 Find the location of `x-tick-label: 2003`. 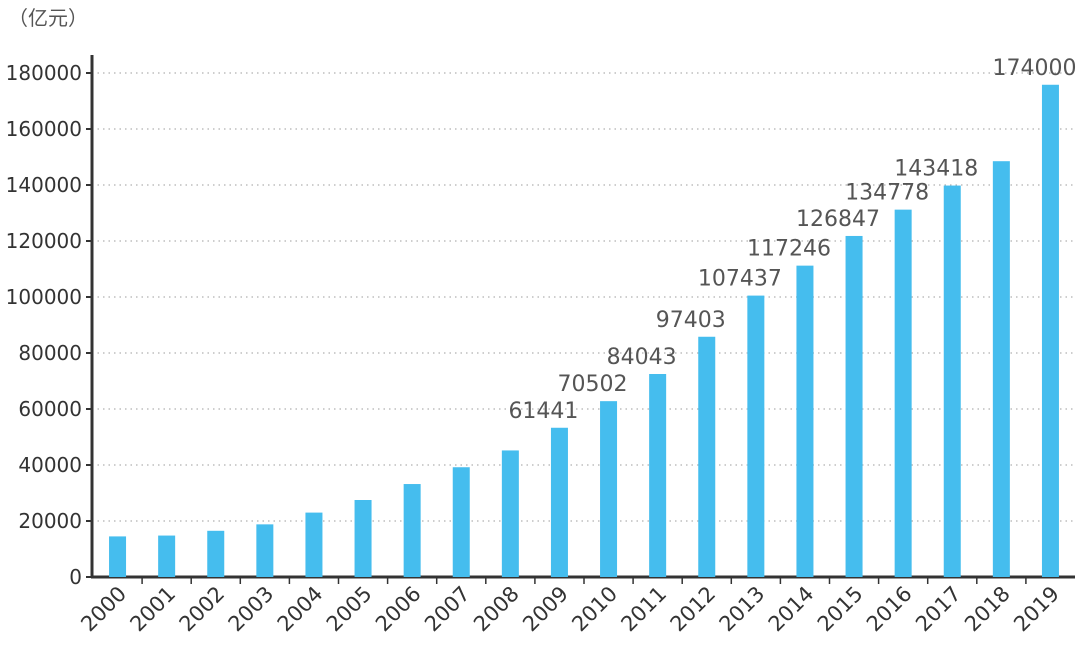

x-tick-label: 2003 is located at coordinates (251, 609).